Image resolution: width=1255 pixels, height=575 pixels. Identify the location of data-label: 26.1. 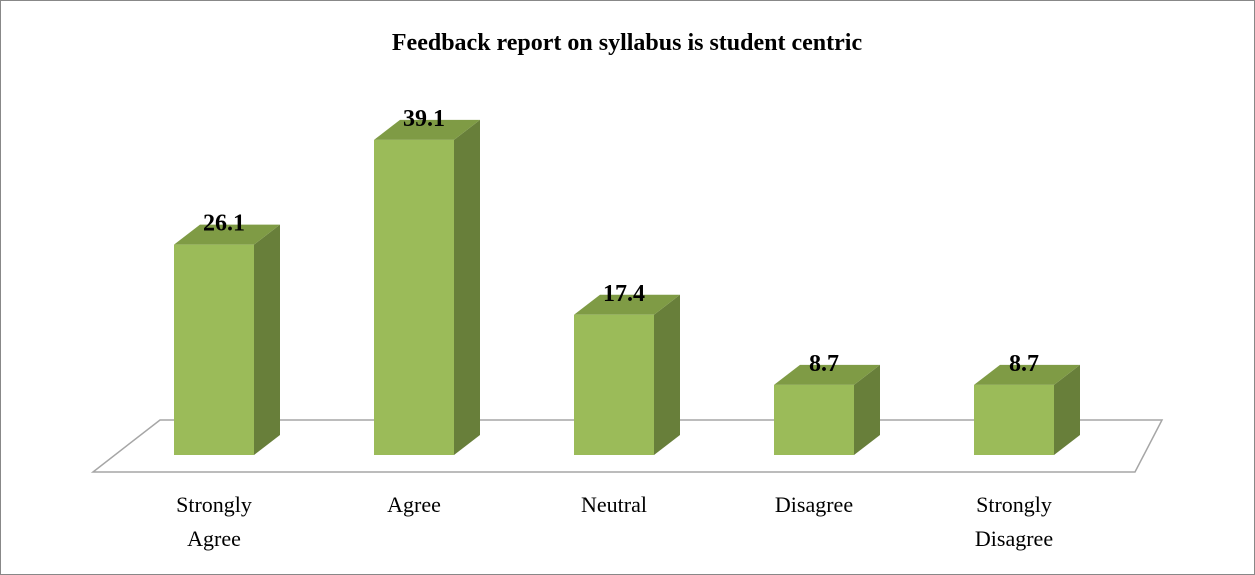
(224, 224).